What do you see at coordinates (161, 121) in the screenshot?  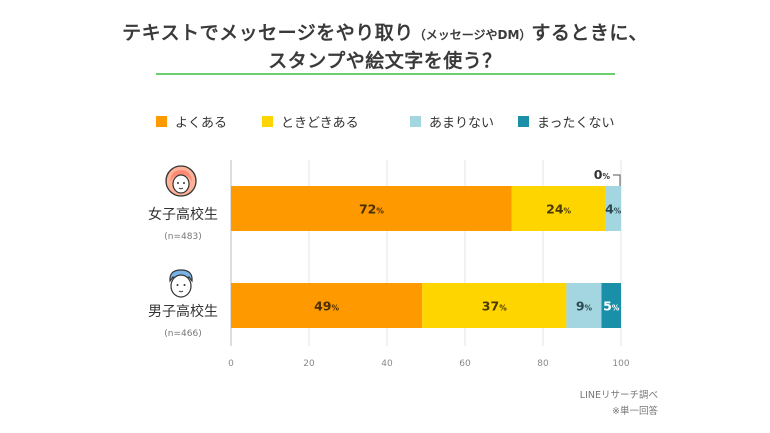 I see `legend-swatch-often` at bounding box center [161, 121].